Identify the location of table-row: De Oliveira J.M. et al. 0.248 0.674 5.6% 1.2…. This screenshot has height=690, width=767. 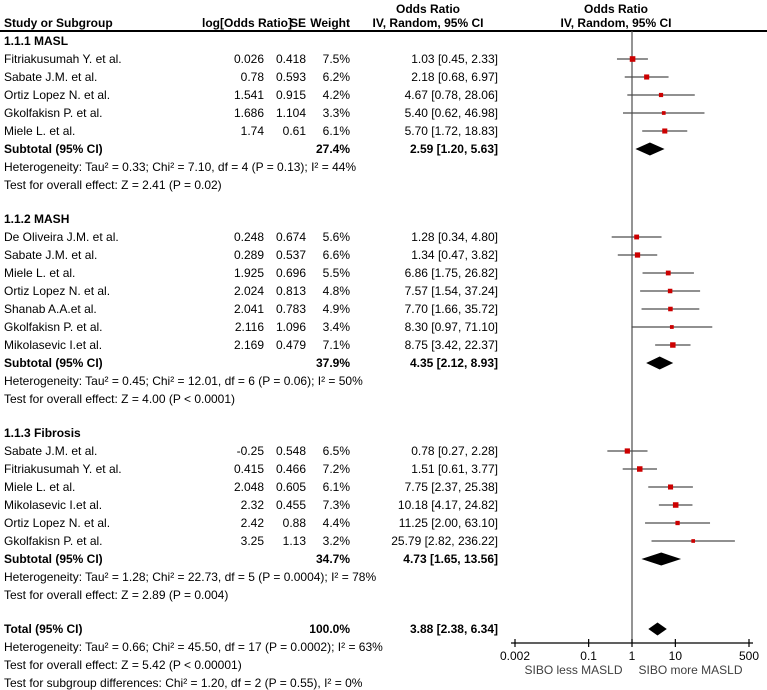
(383, 237).